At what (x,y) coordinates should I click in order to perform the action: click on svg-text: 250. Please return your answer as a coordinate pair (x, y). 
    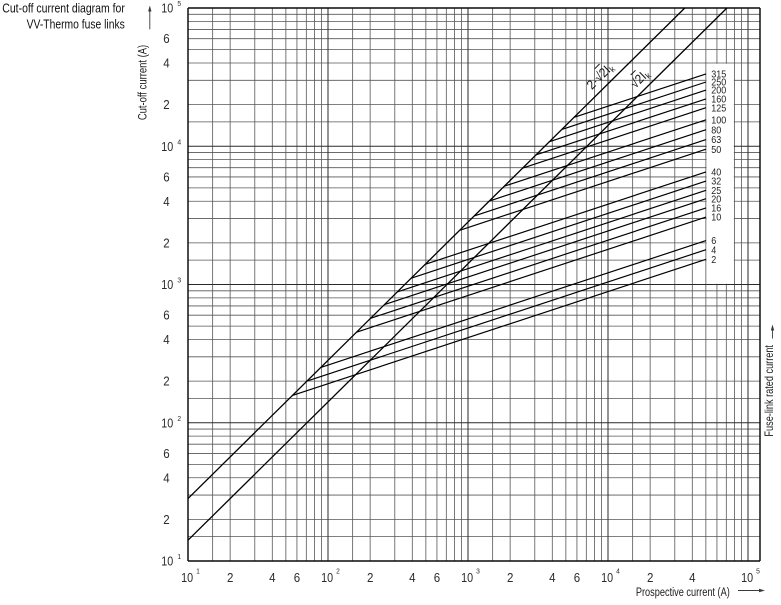
    Looking at the image, I should click on (718, 83).